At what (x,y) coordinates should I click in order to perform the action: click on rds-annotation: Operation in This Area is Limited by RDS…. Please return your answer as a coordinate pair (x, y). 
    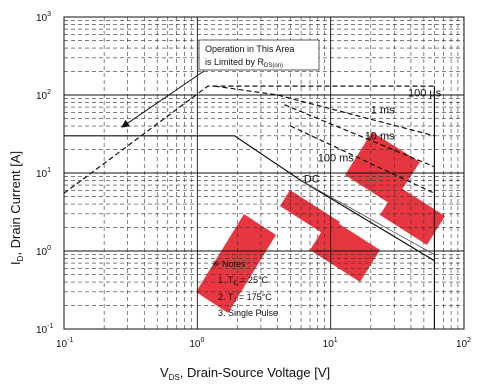
    Looking at the image, I should click on (220, 83).